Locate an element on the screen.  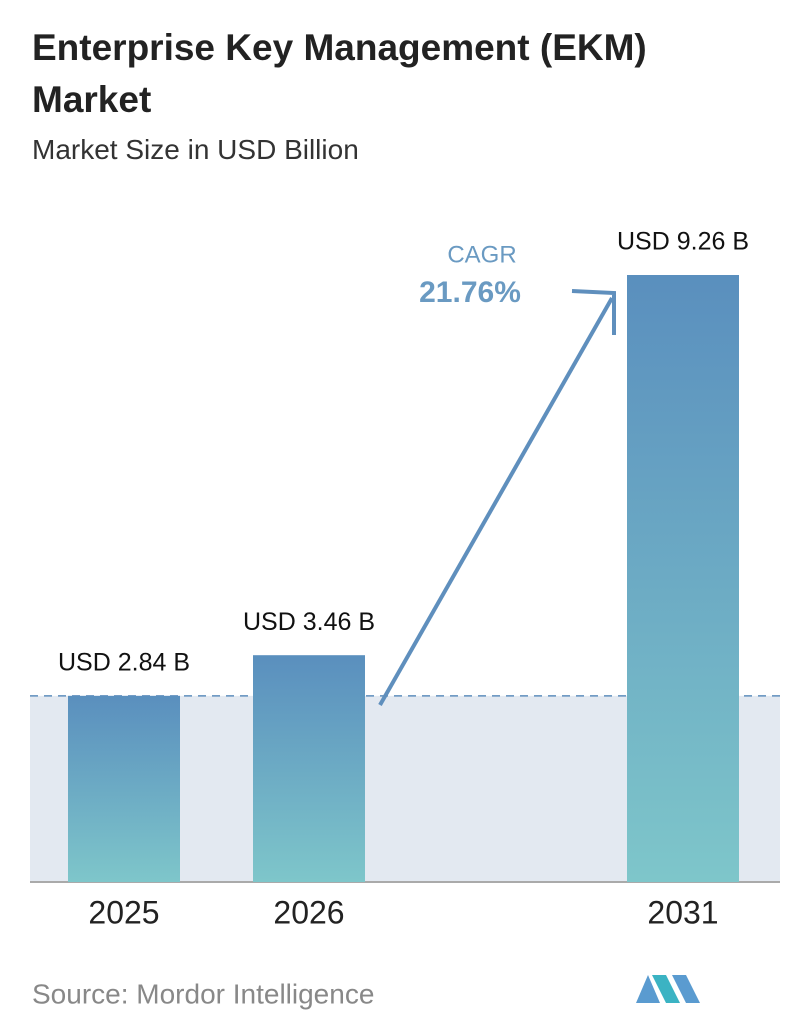
annotation-value: 21.76% is located at coordinates (470, 292).